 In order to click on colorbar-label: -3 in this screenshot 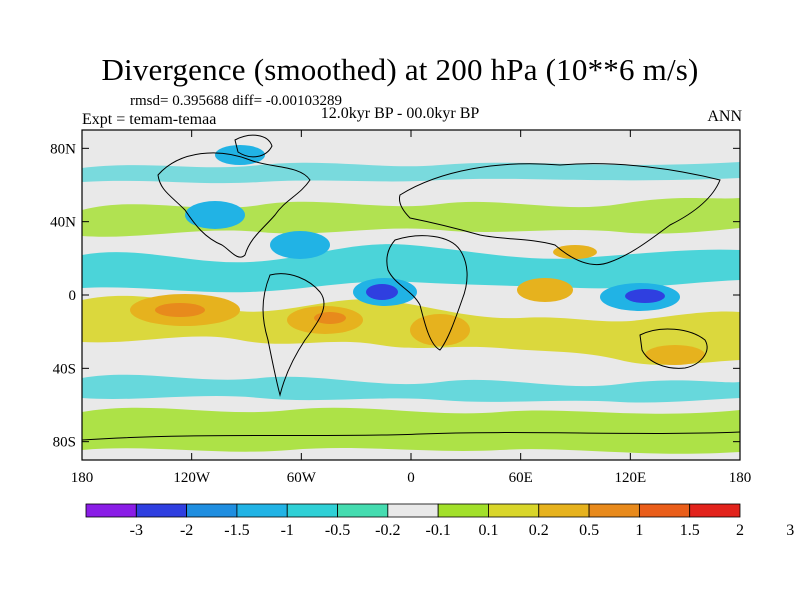, I will do `click(136, 530)`.